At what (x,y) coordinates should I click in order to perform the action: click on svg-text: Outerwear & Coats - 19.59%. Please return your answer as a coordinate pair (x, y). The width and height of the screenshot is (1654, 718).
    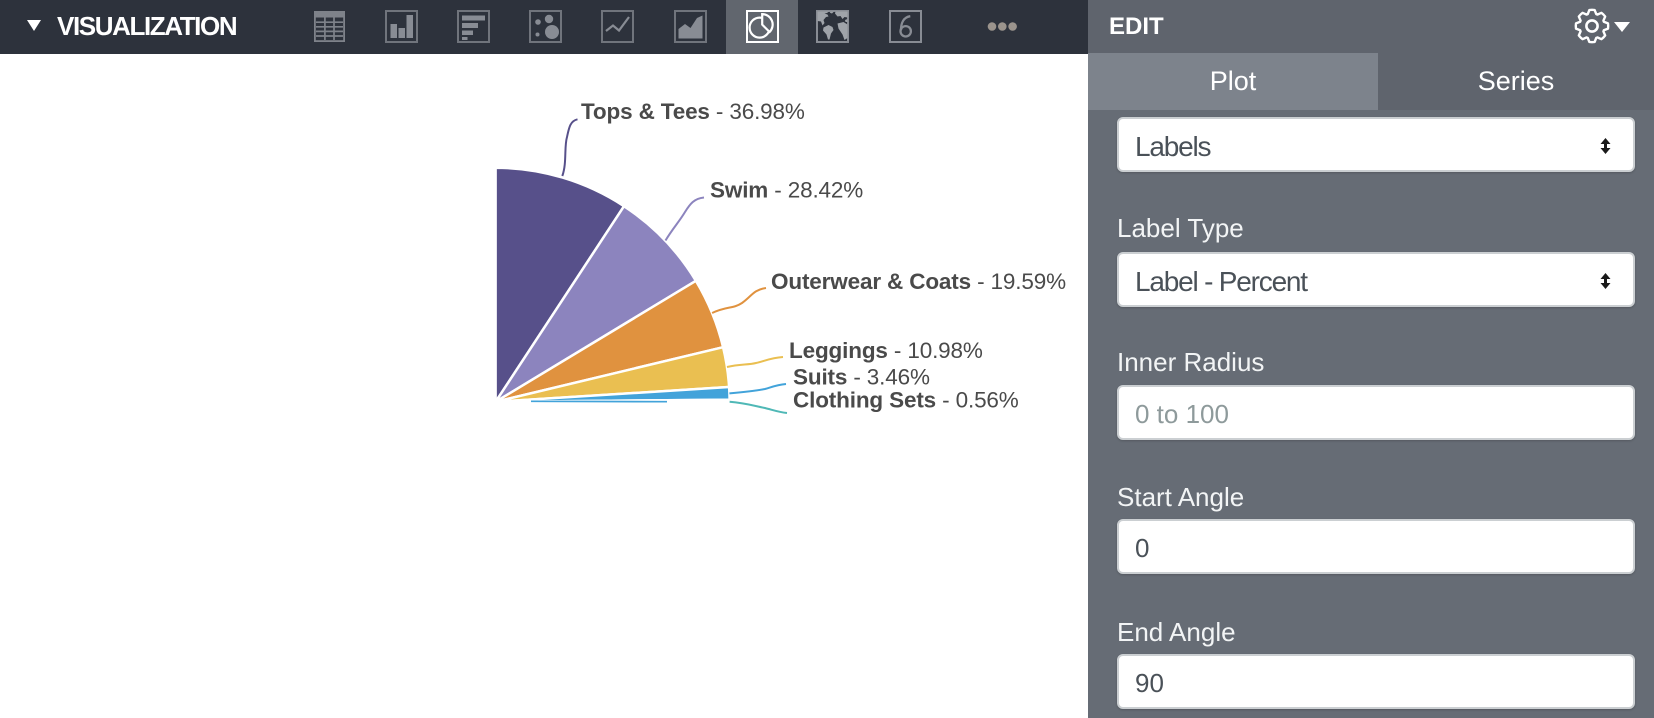
    Looking at the image, I should click on (918, 281).